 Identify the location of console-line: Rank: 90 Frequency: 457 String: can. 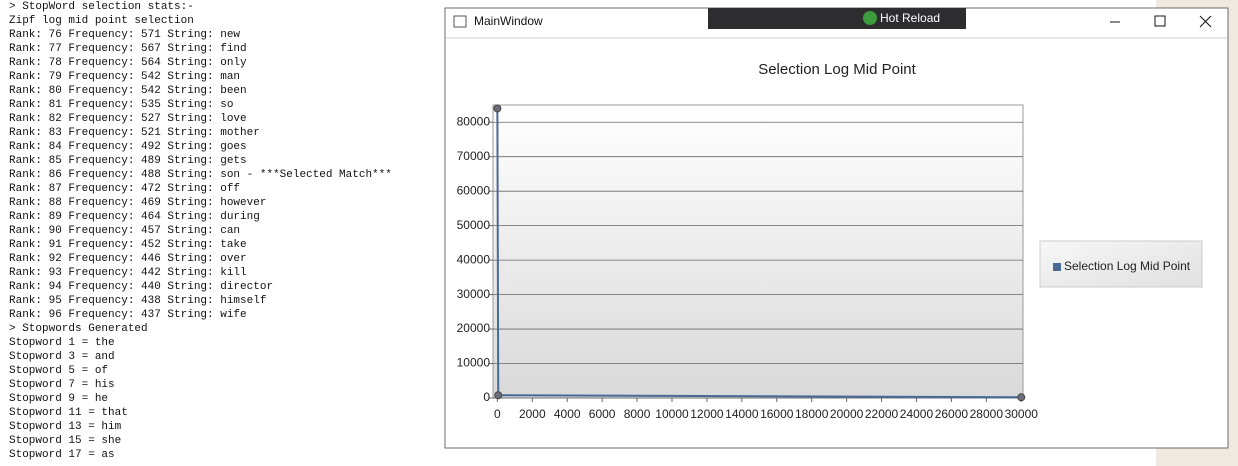
(124, 231).